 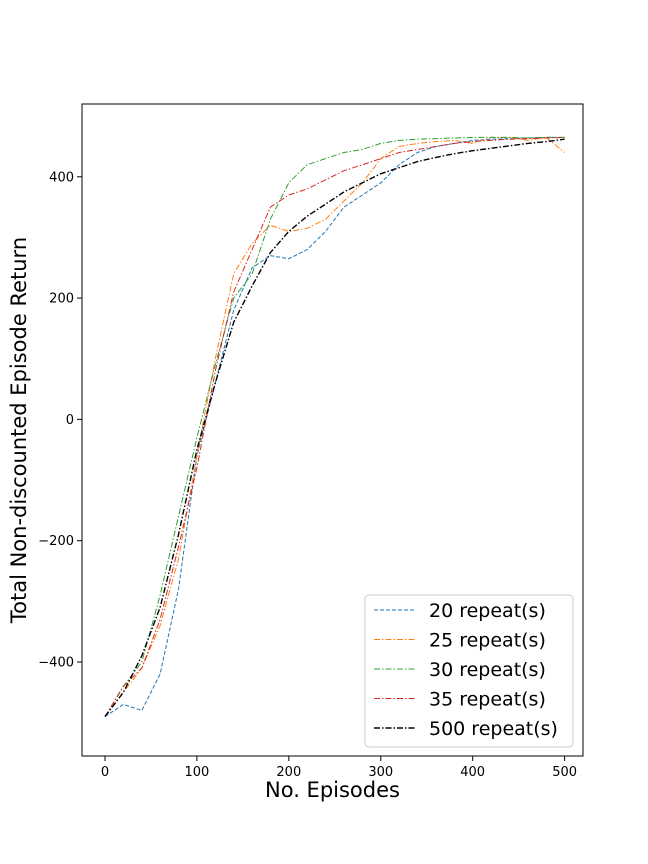 What do you see at coordinates (105, 772) in the screenshot?
I see `x-tick-label: 0` at bounding box center [105, 772].